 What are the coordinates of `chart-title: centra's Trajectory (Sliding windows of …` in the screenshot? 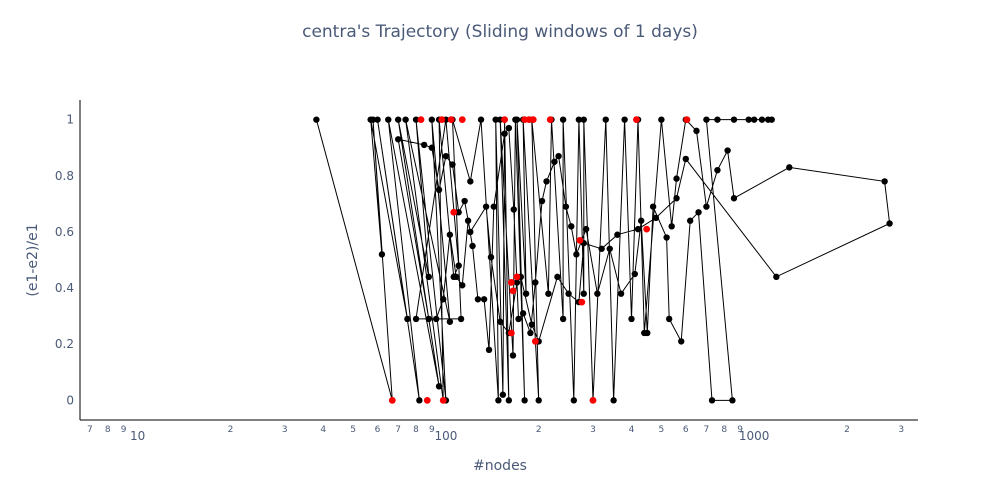 It's located at (500, 32).